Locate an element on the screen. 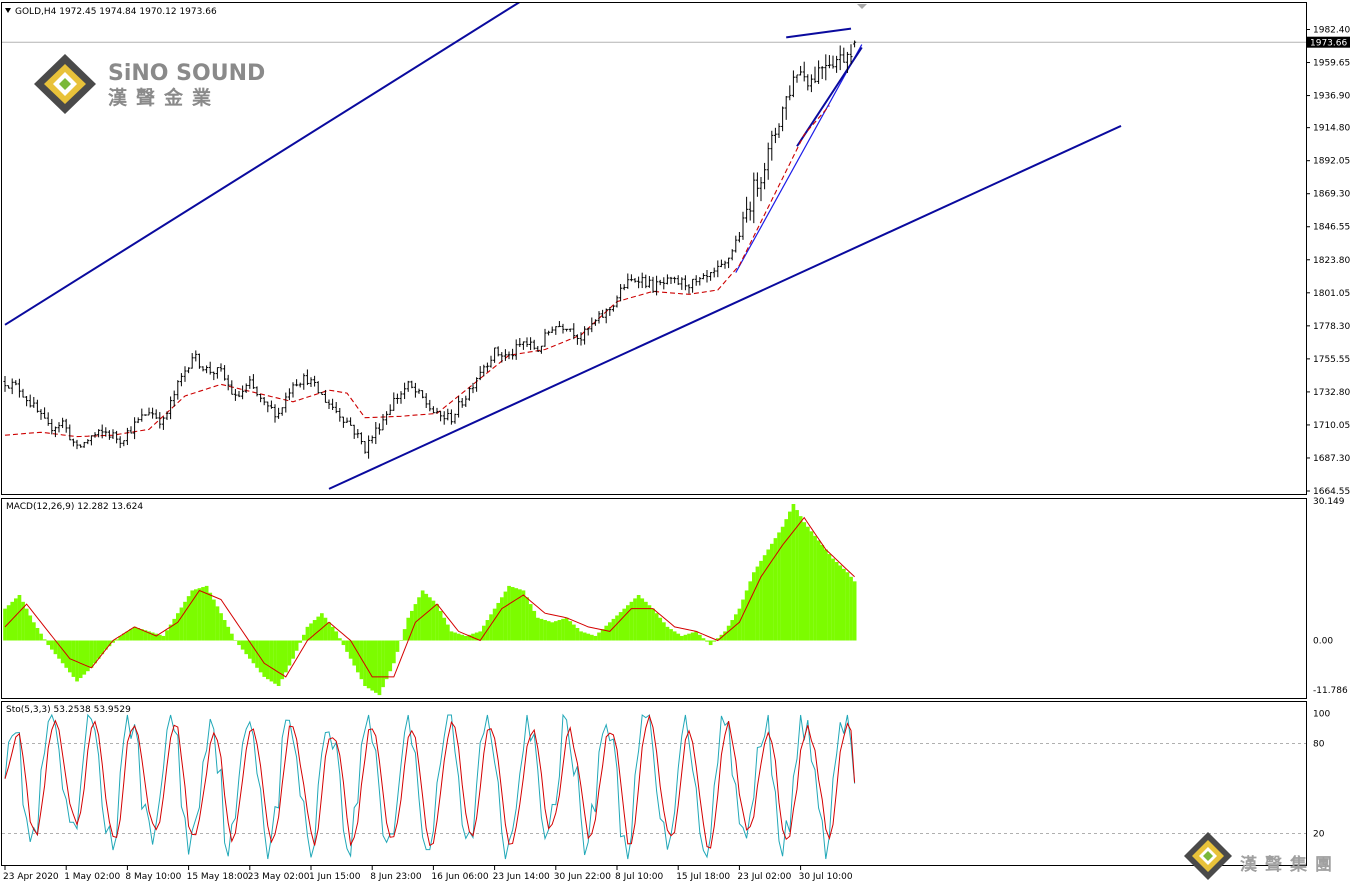 The height and width of the screenshot is (883, 1350). price-tick-label: 1778.30 is located at coordinates (1331, 327).